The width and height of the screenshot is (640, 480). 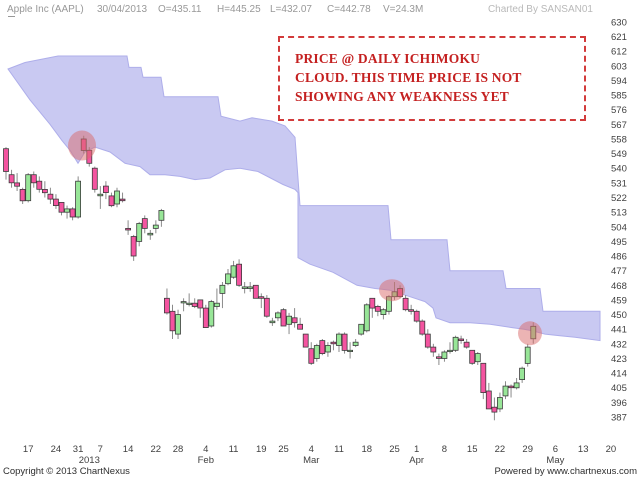 I want to click on x-axis-label: 25, so click(x=394, y=449).